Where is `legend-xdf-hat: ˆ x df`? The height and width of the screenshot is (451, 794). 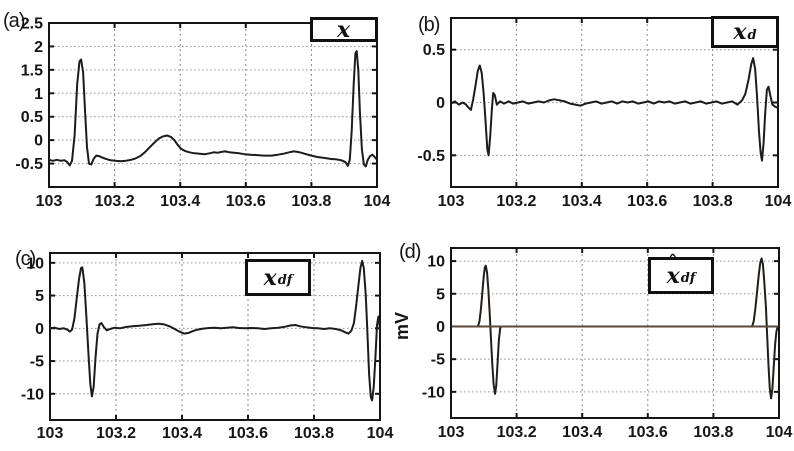 legend-xdf-hat: ˆ x df is located at coordinates (681, 272).